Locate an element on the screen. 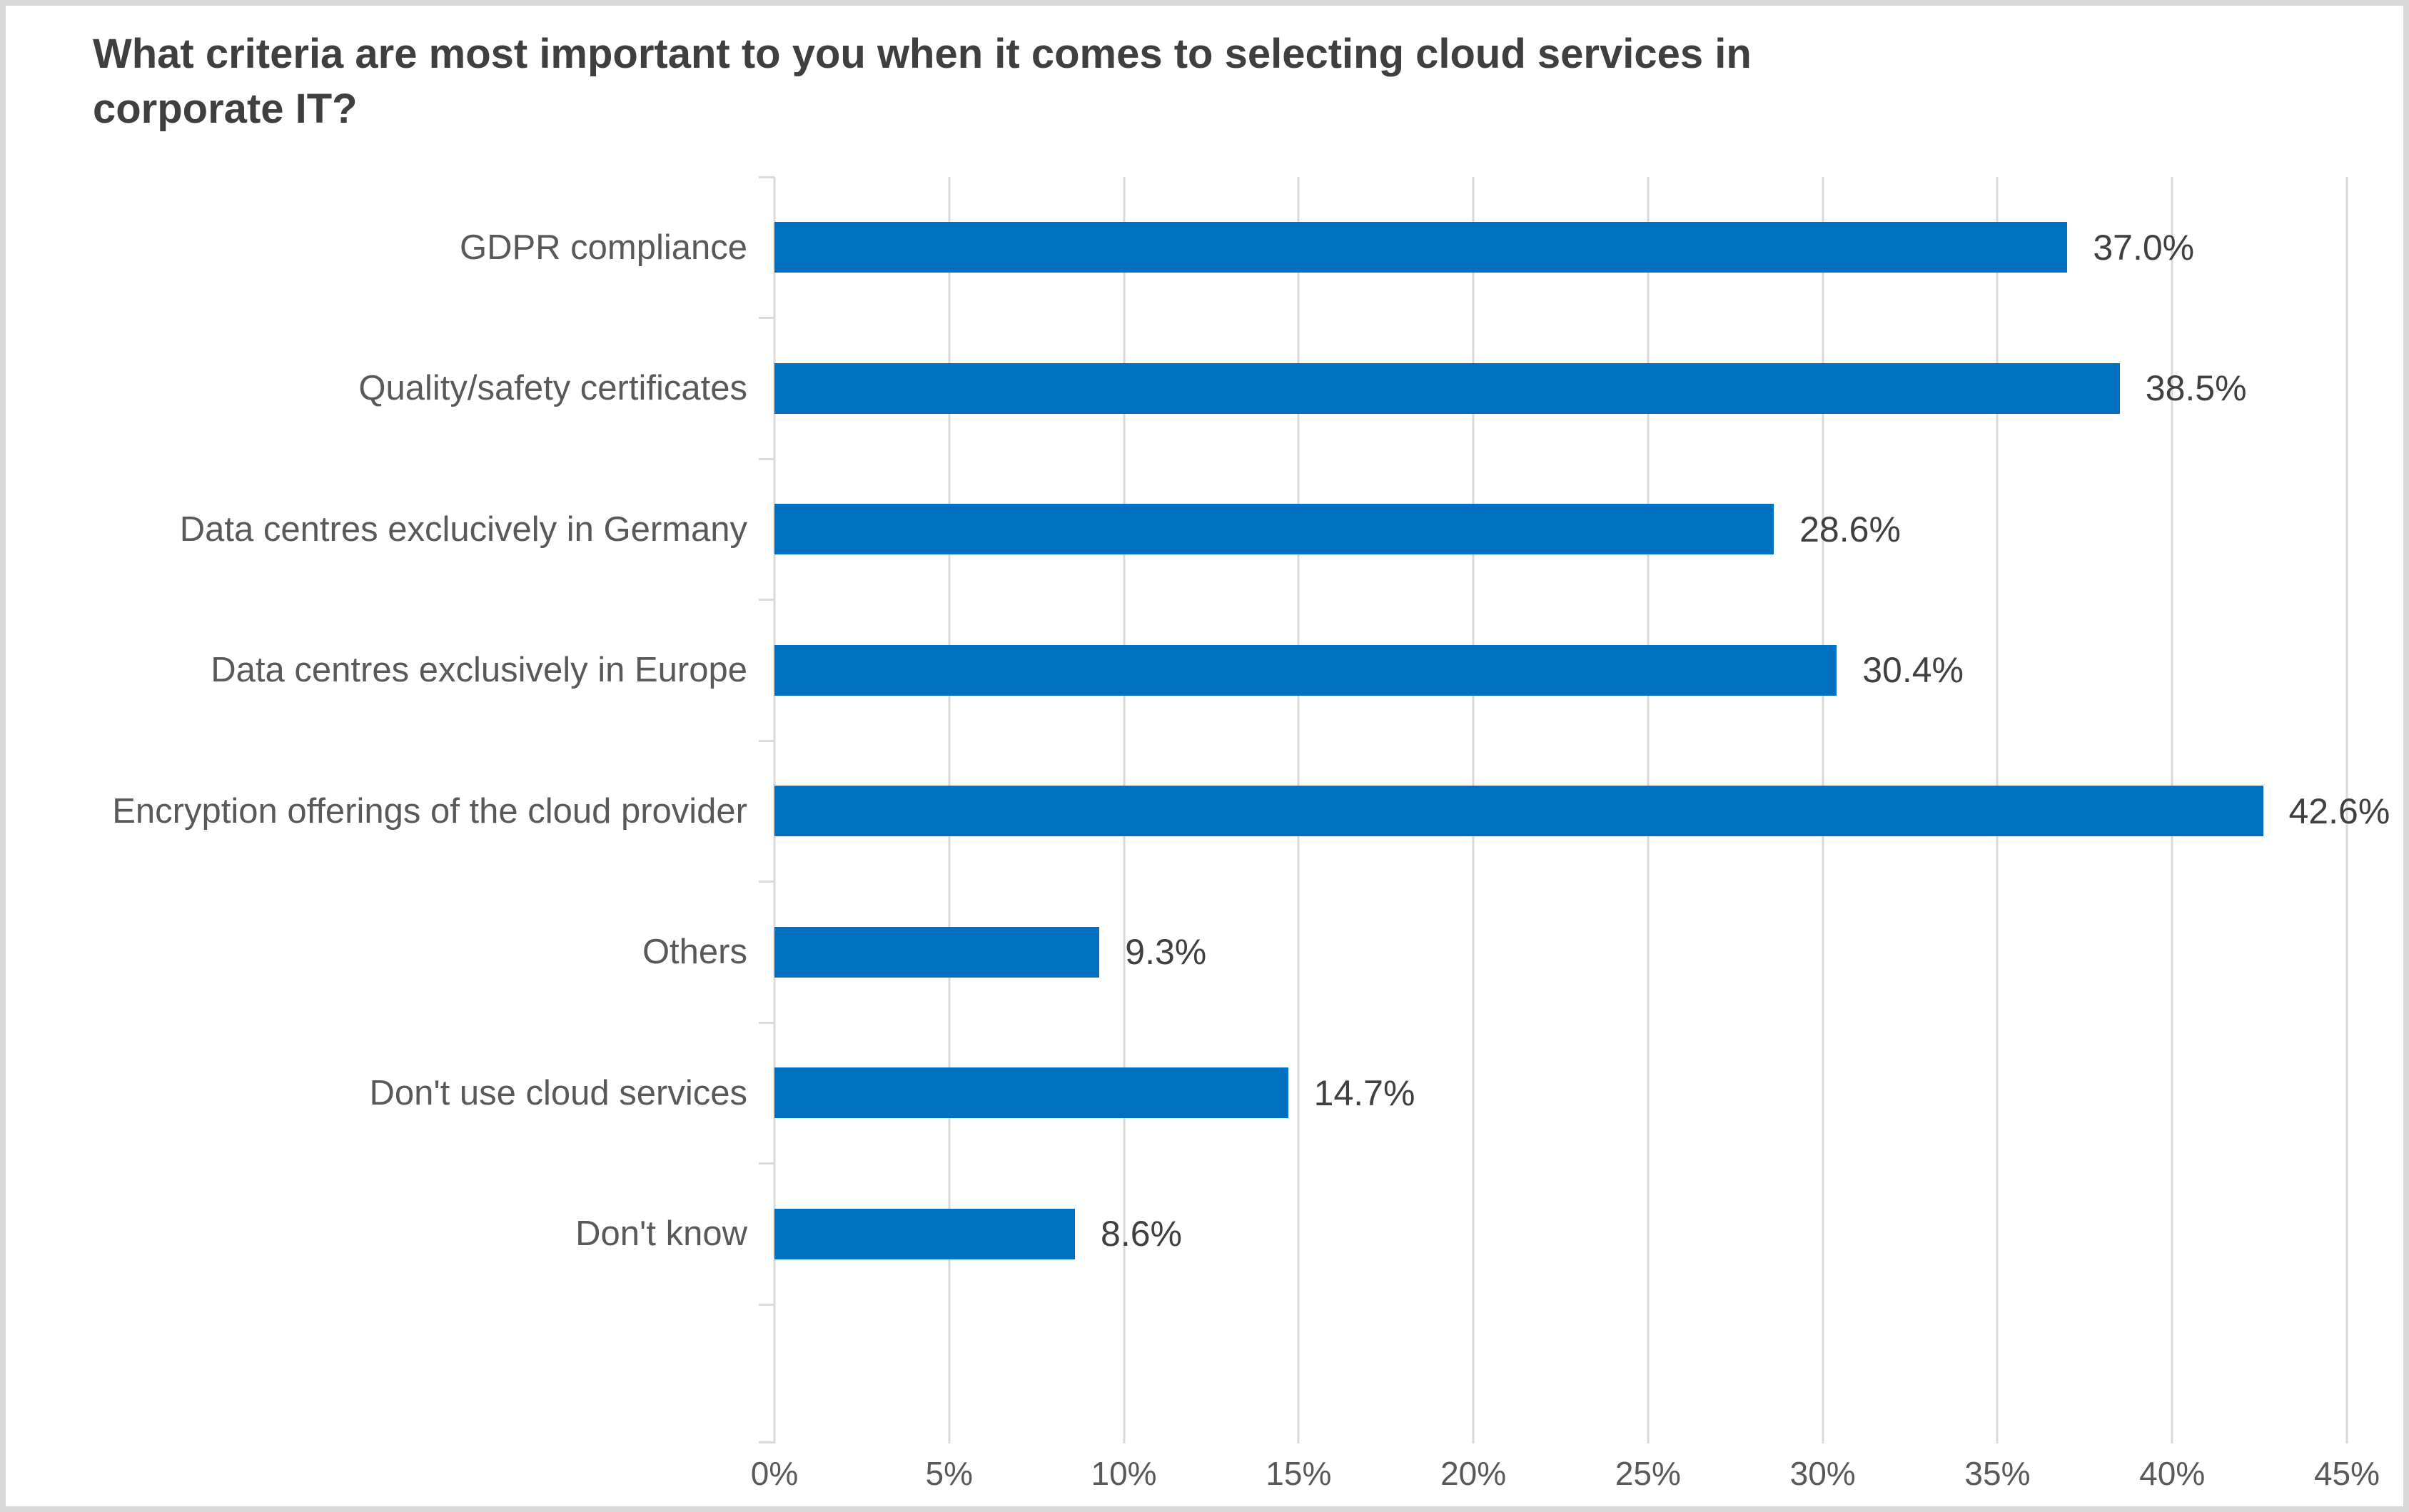 Image resolution: width=2409 pixels, height=1512 pixels. bar-row: Don't use cloud services 14.7% is located at coordinates (1358, 1094).